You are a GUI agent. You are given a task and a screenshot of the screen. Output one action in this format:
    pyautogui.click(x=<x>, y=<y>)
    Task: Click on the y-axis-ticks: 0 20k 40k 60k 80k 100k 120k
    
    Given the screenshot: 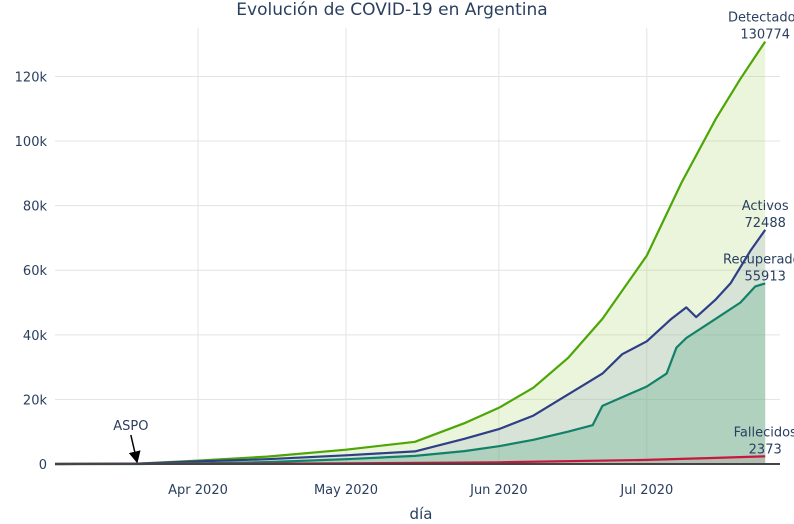 What is the action you would take?
    pyautogui.click(x=31, y=271)
    